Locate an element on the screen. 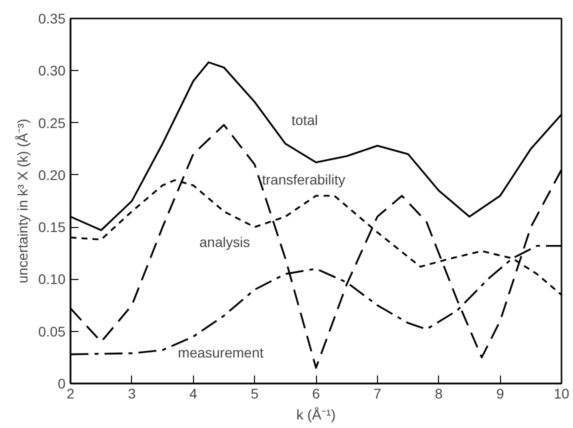  x-tick-label: 6 is located at coordinates (316, 394).